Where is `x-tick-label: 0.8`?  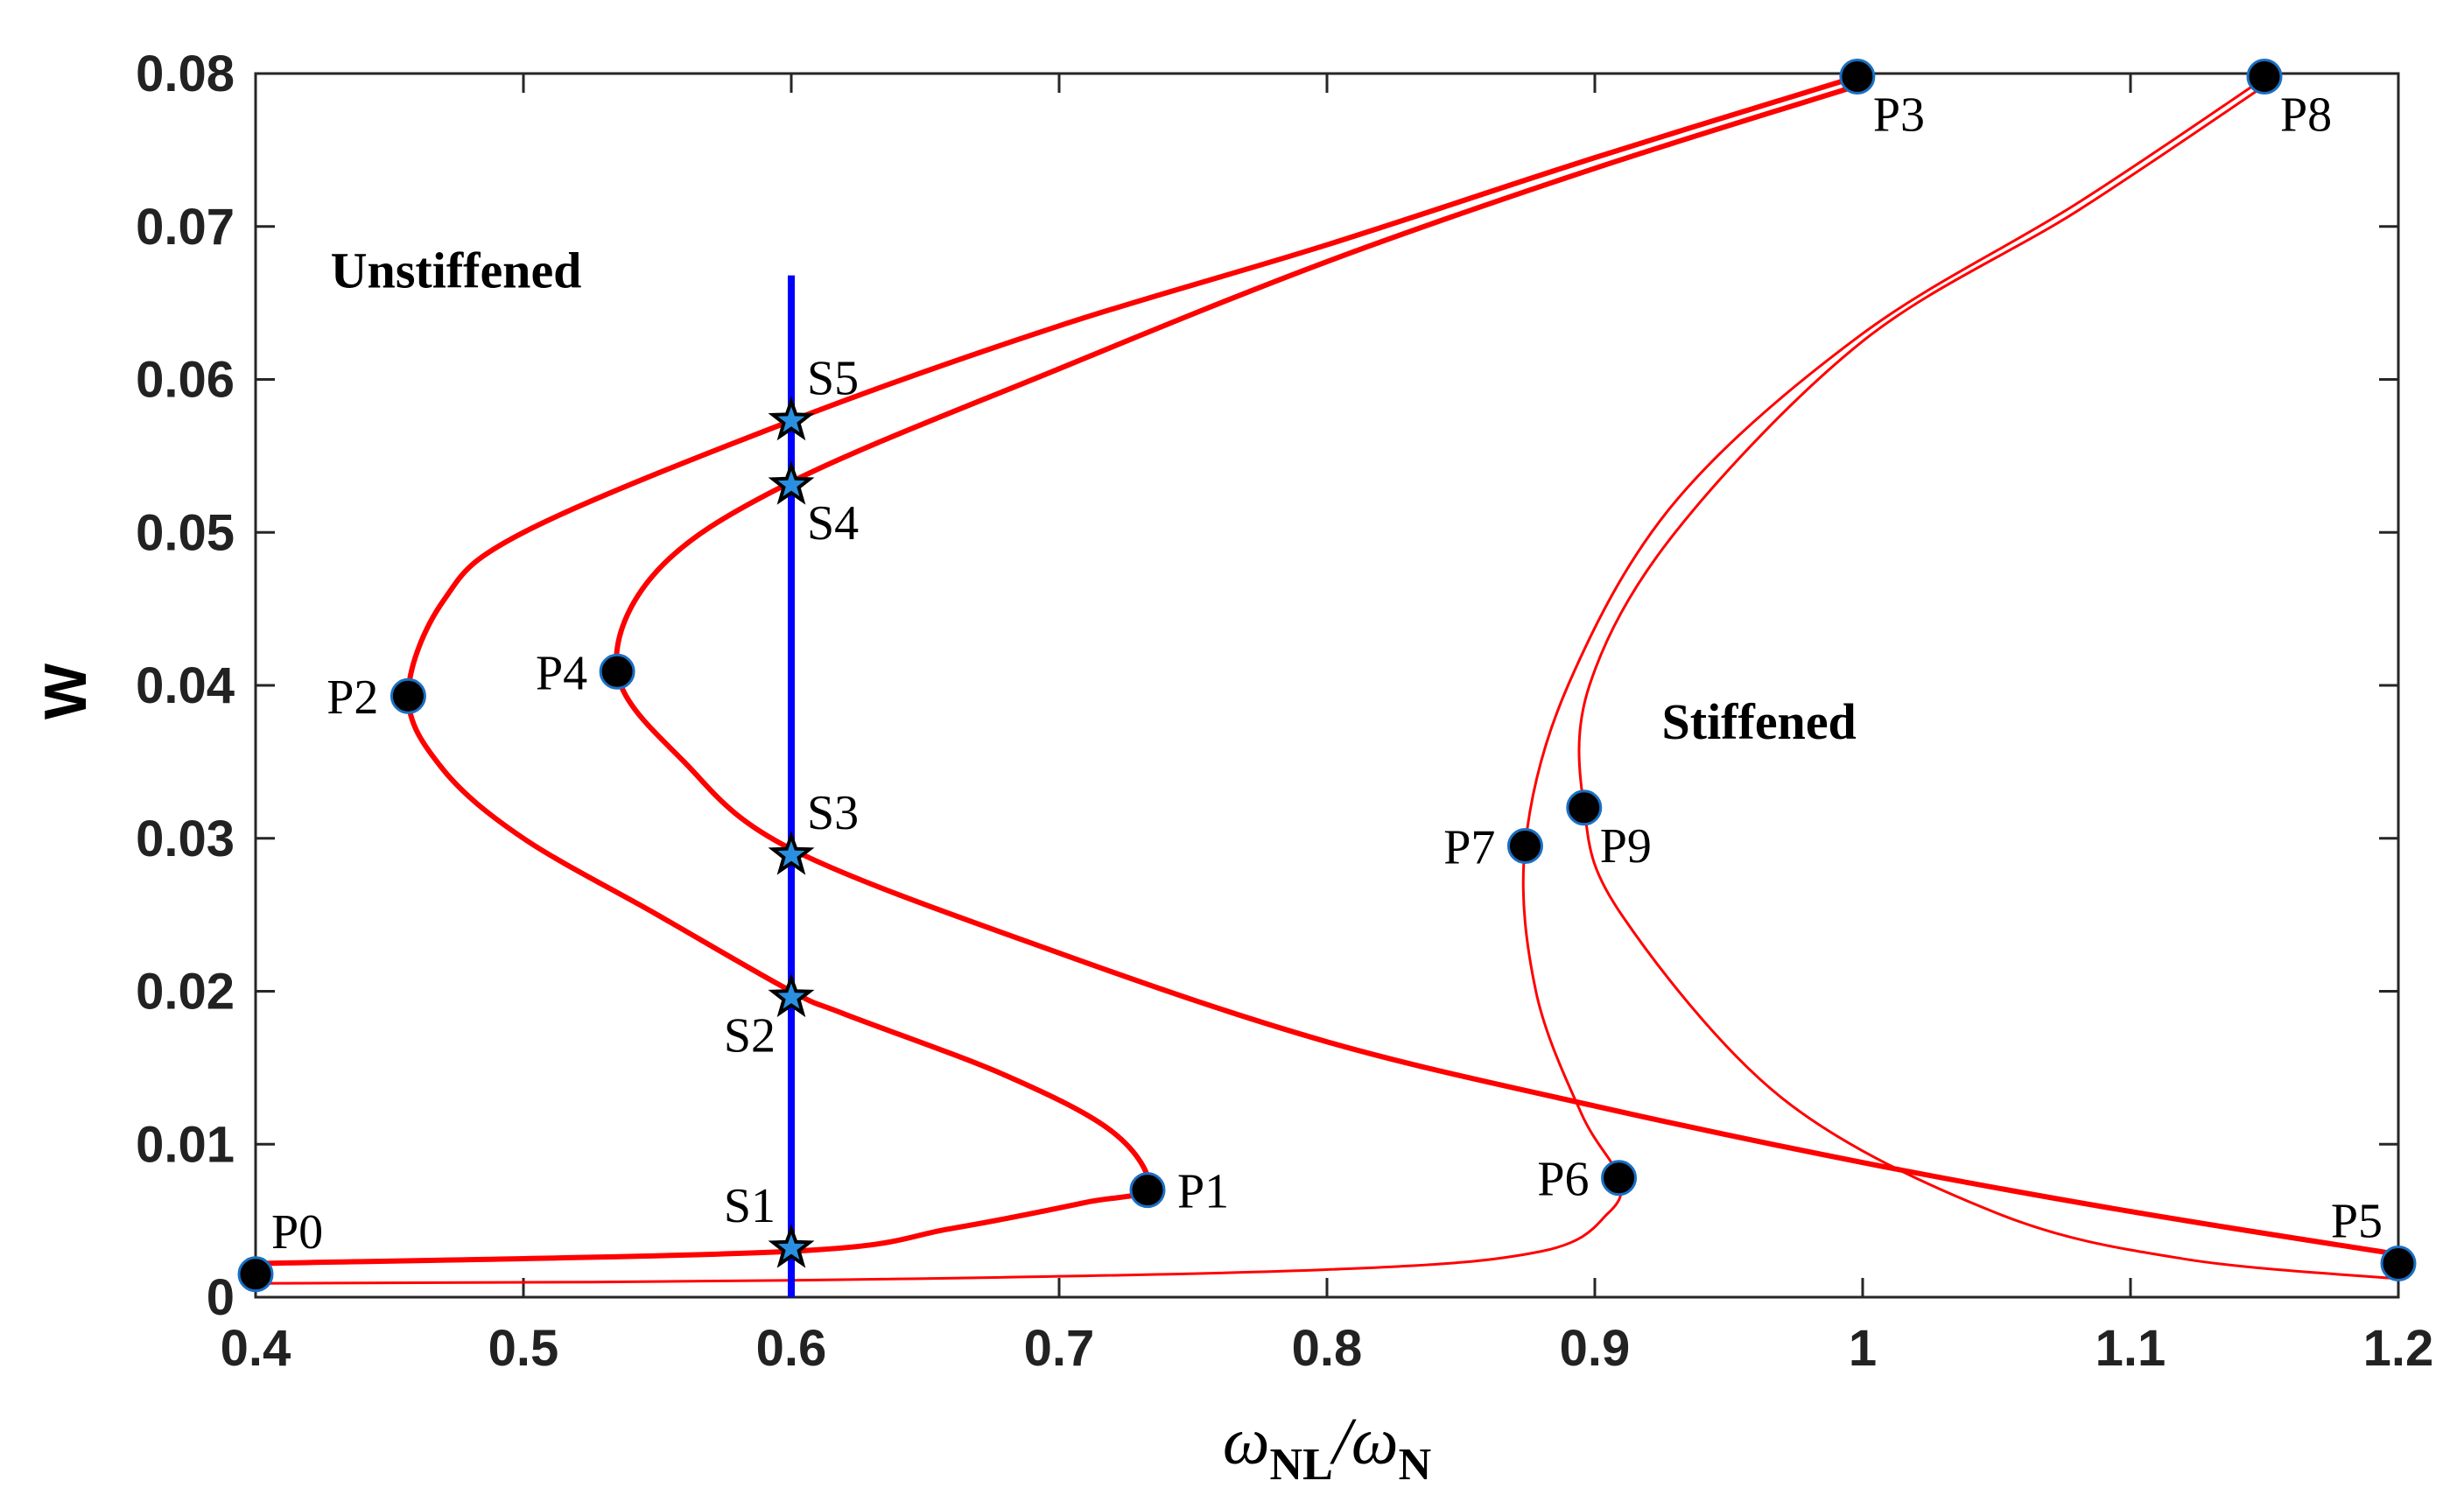 x-tick-label: 0.8 is located at coordinates (1327, 1348).